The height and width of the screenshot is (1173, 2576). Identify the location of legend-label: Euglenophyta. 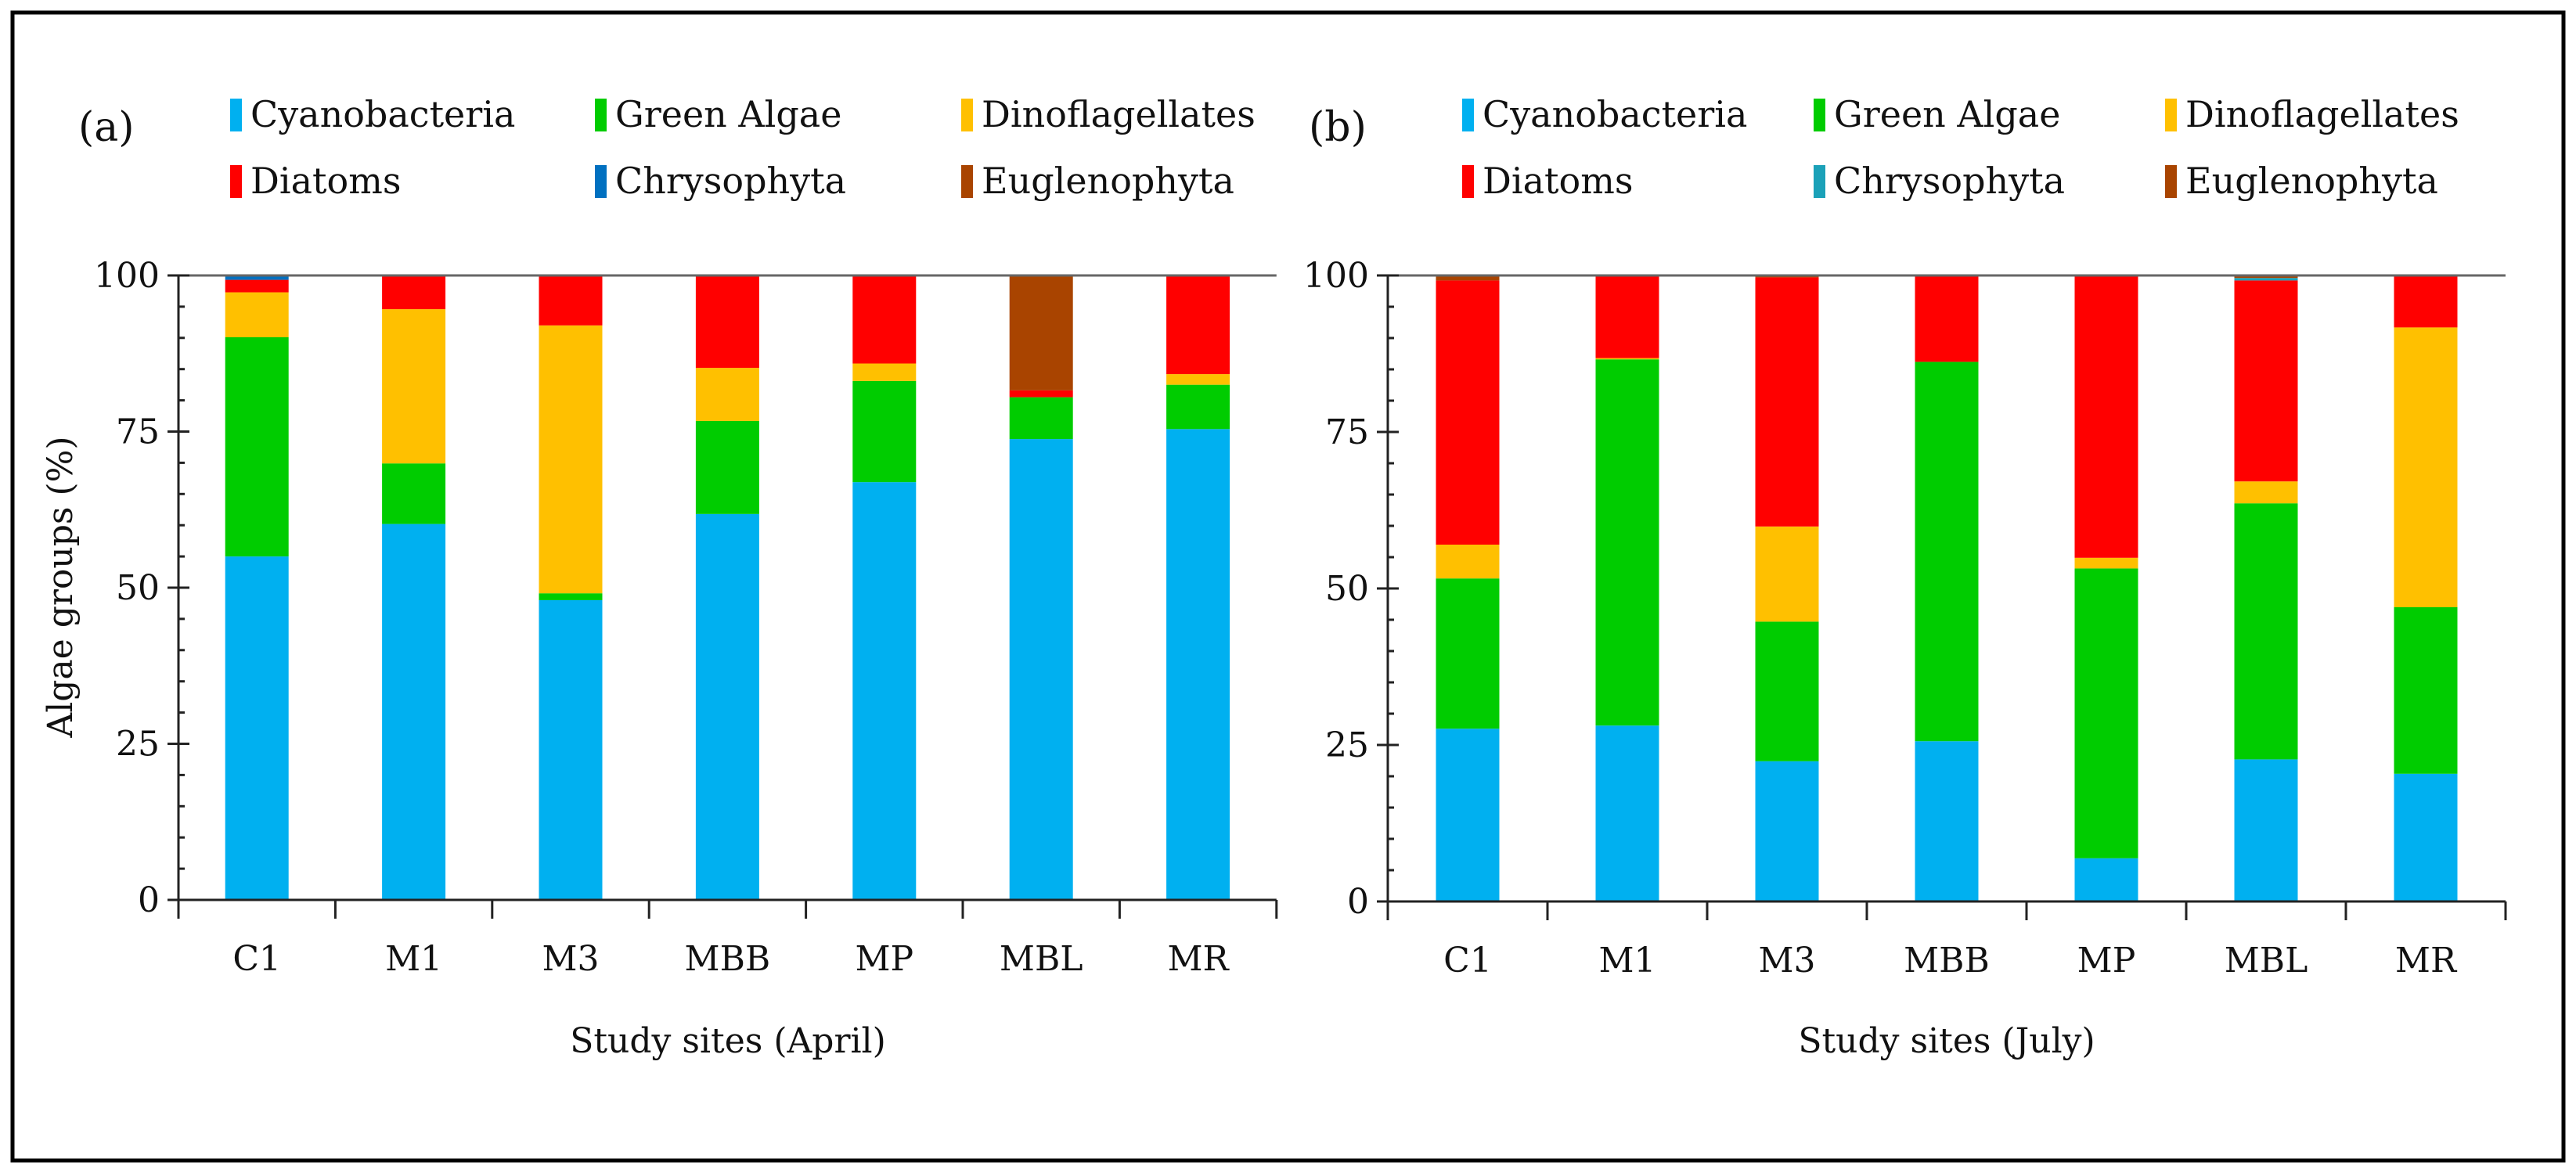
(2311, 181).